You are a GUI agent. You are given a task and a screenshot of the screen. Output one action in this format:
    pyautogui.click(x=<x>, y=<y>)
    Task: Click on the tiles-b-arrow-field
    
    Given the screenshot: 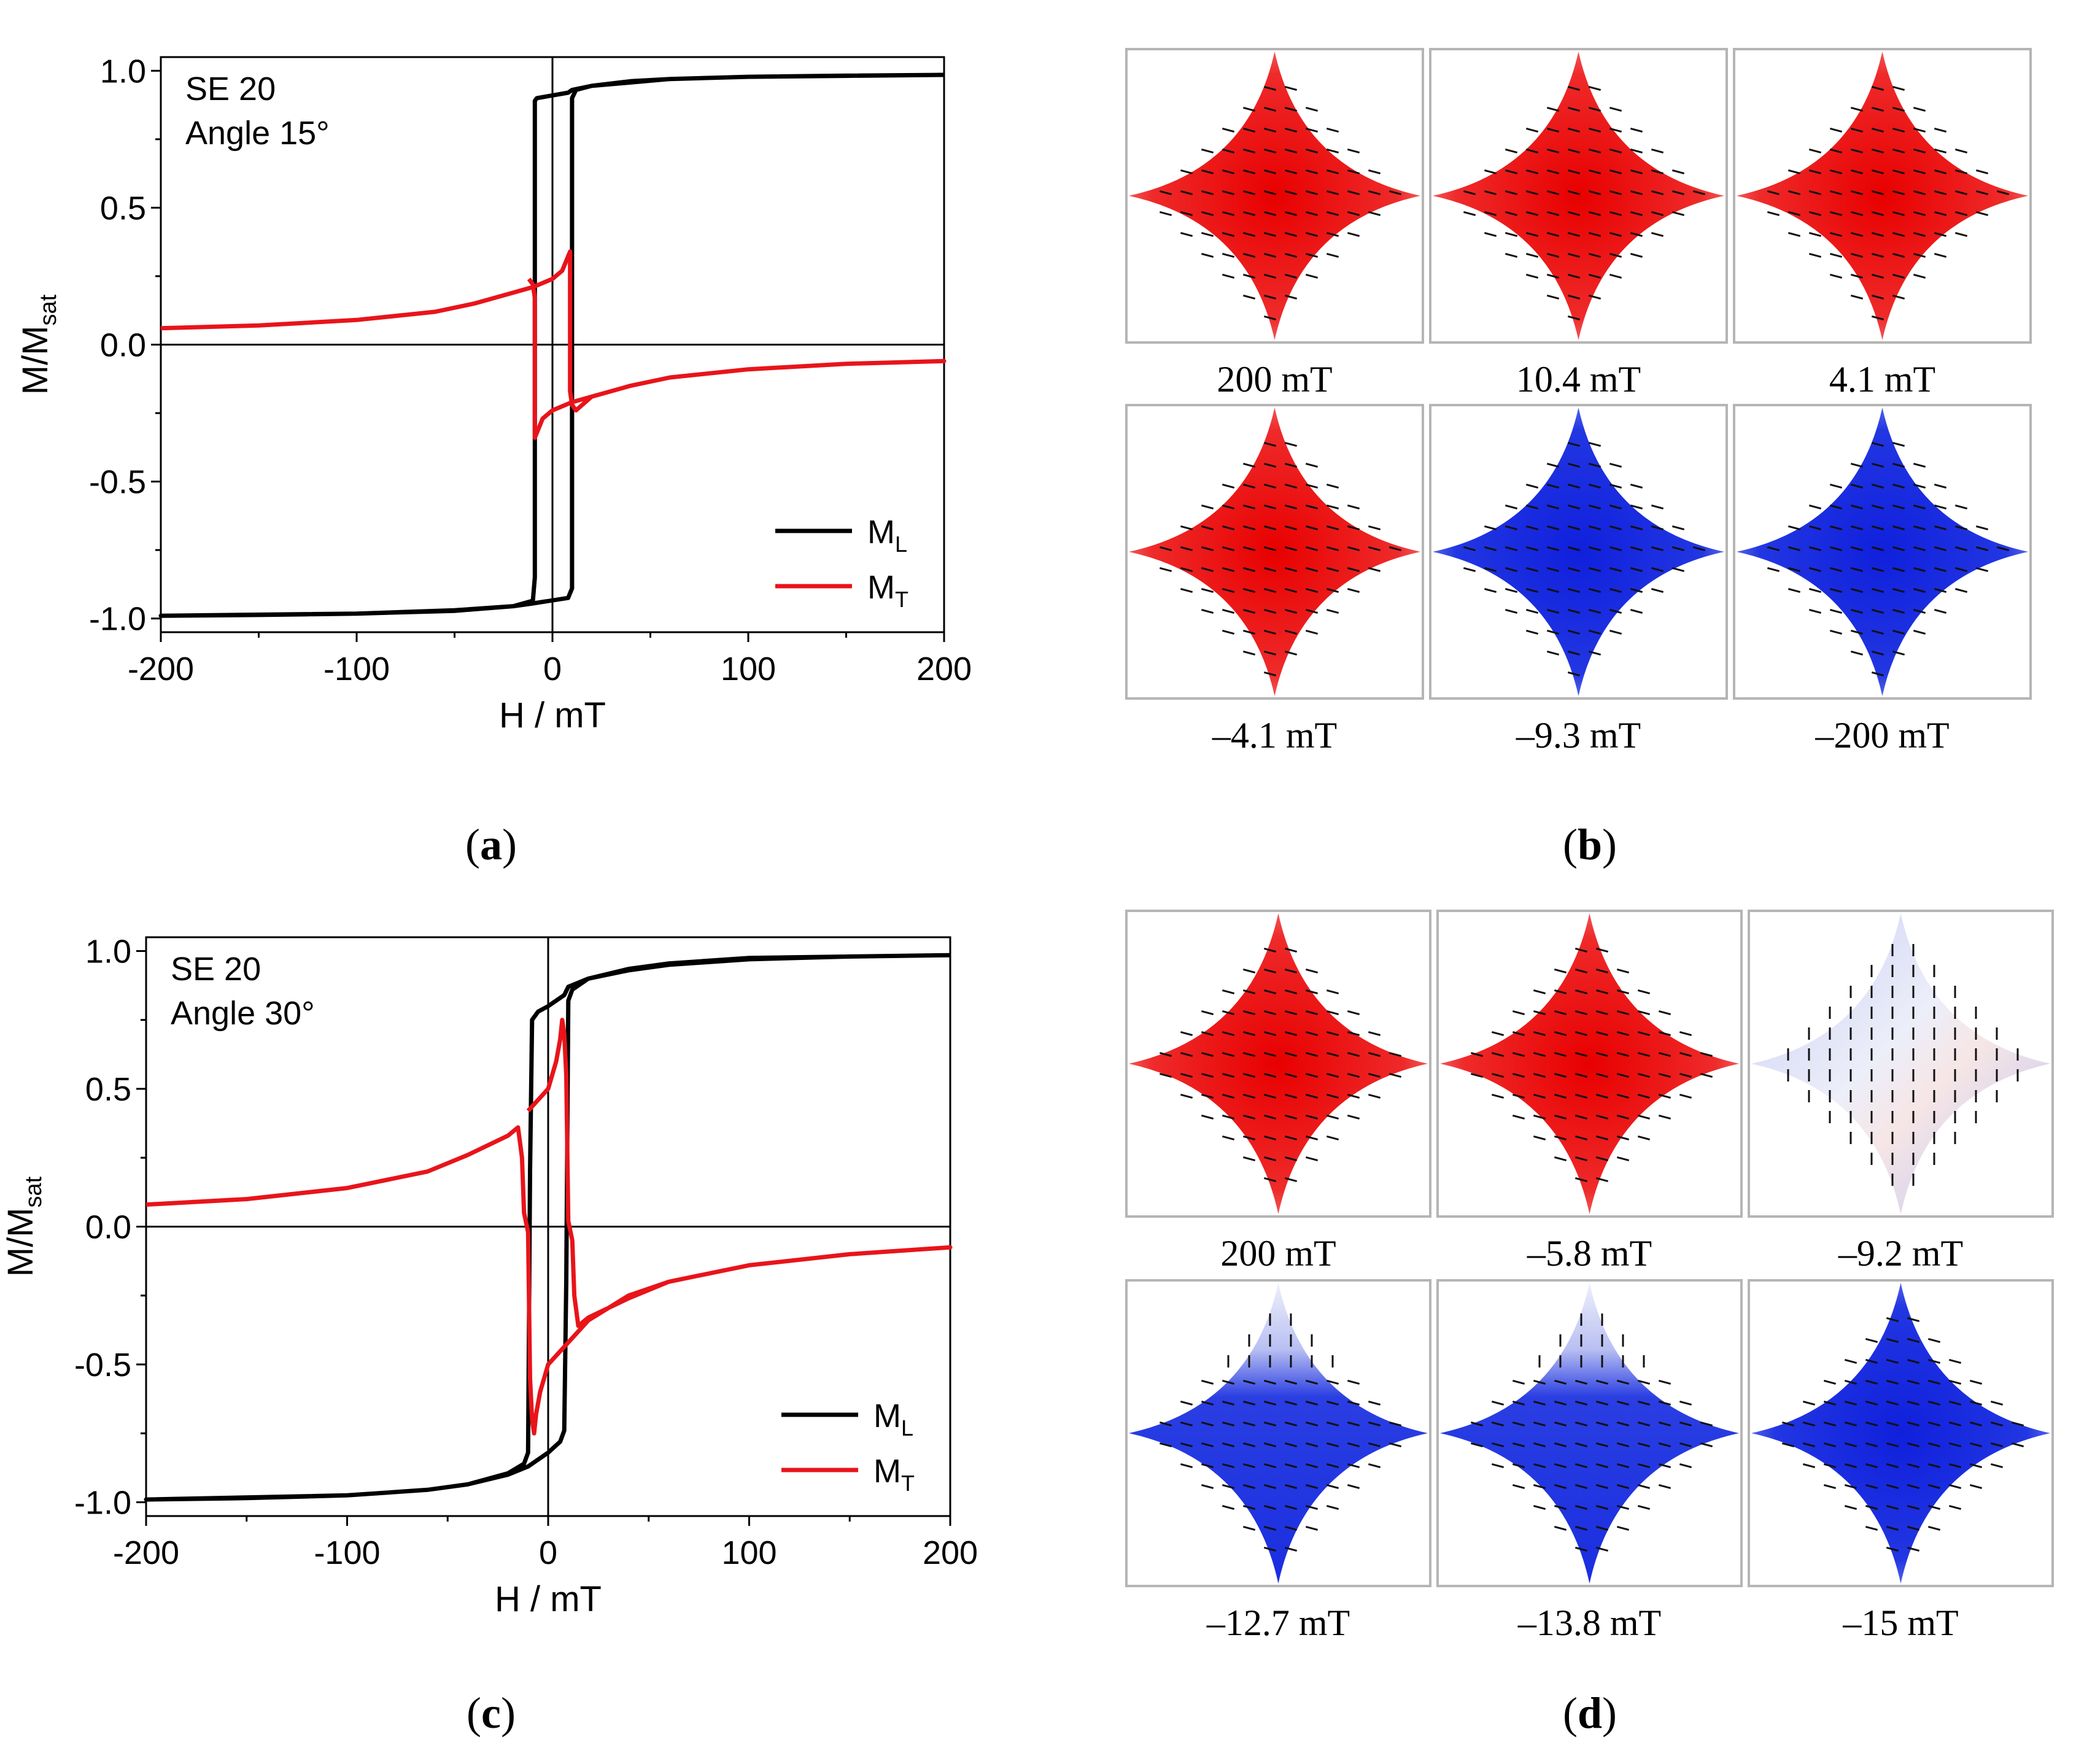 What is the action you would take?
    pyautogui.click(x=1888, y=559)
    